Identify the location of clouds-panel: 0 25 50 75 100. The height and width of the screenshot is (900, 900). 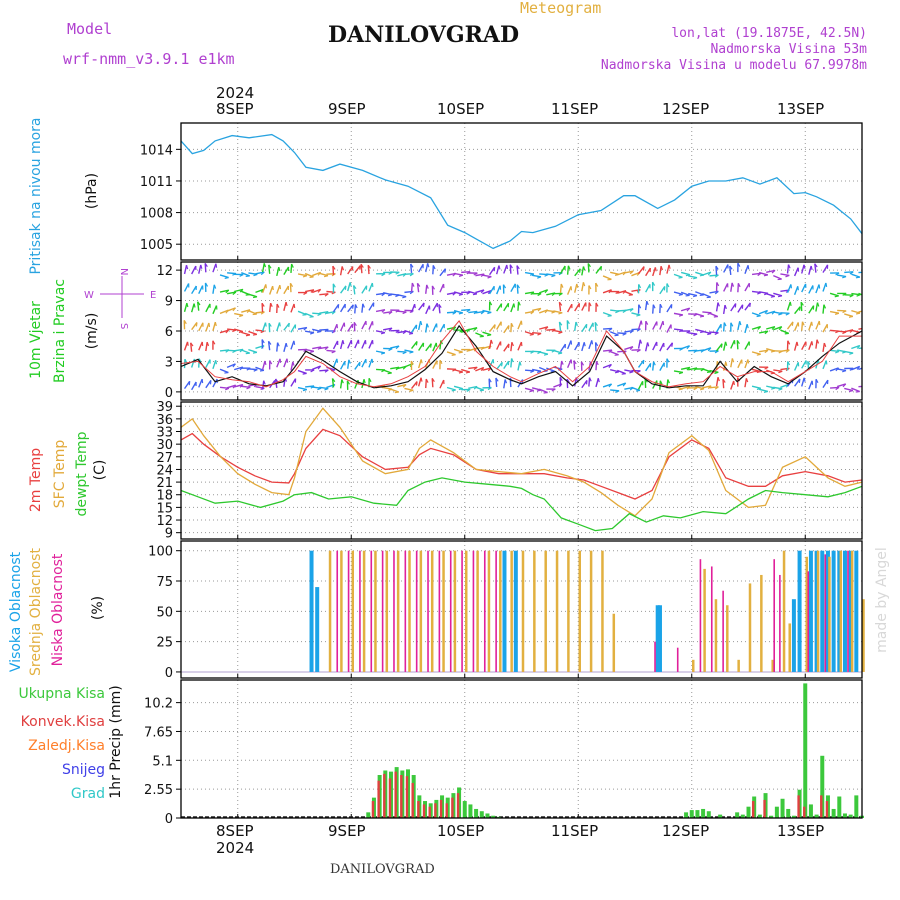
(506, 611).